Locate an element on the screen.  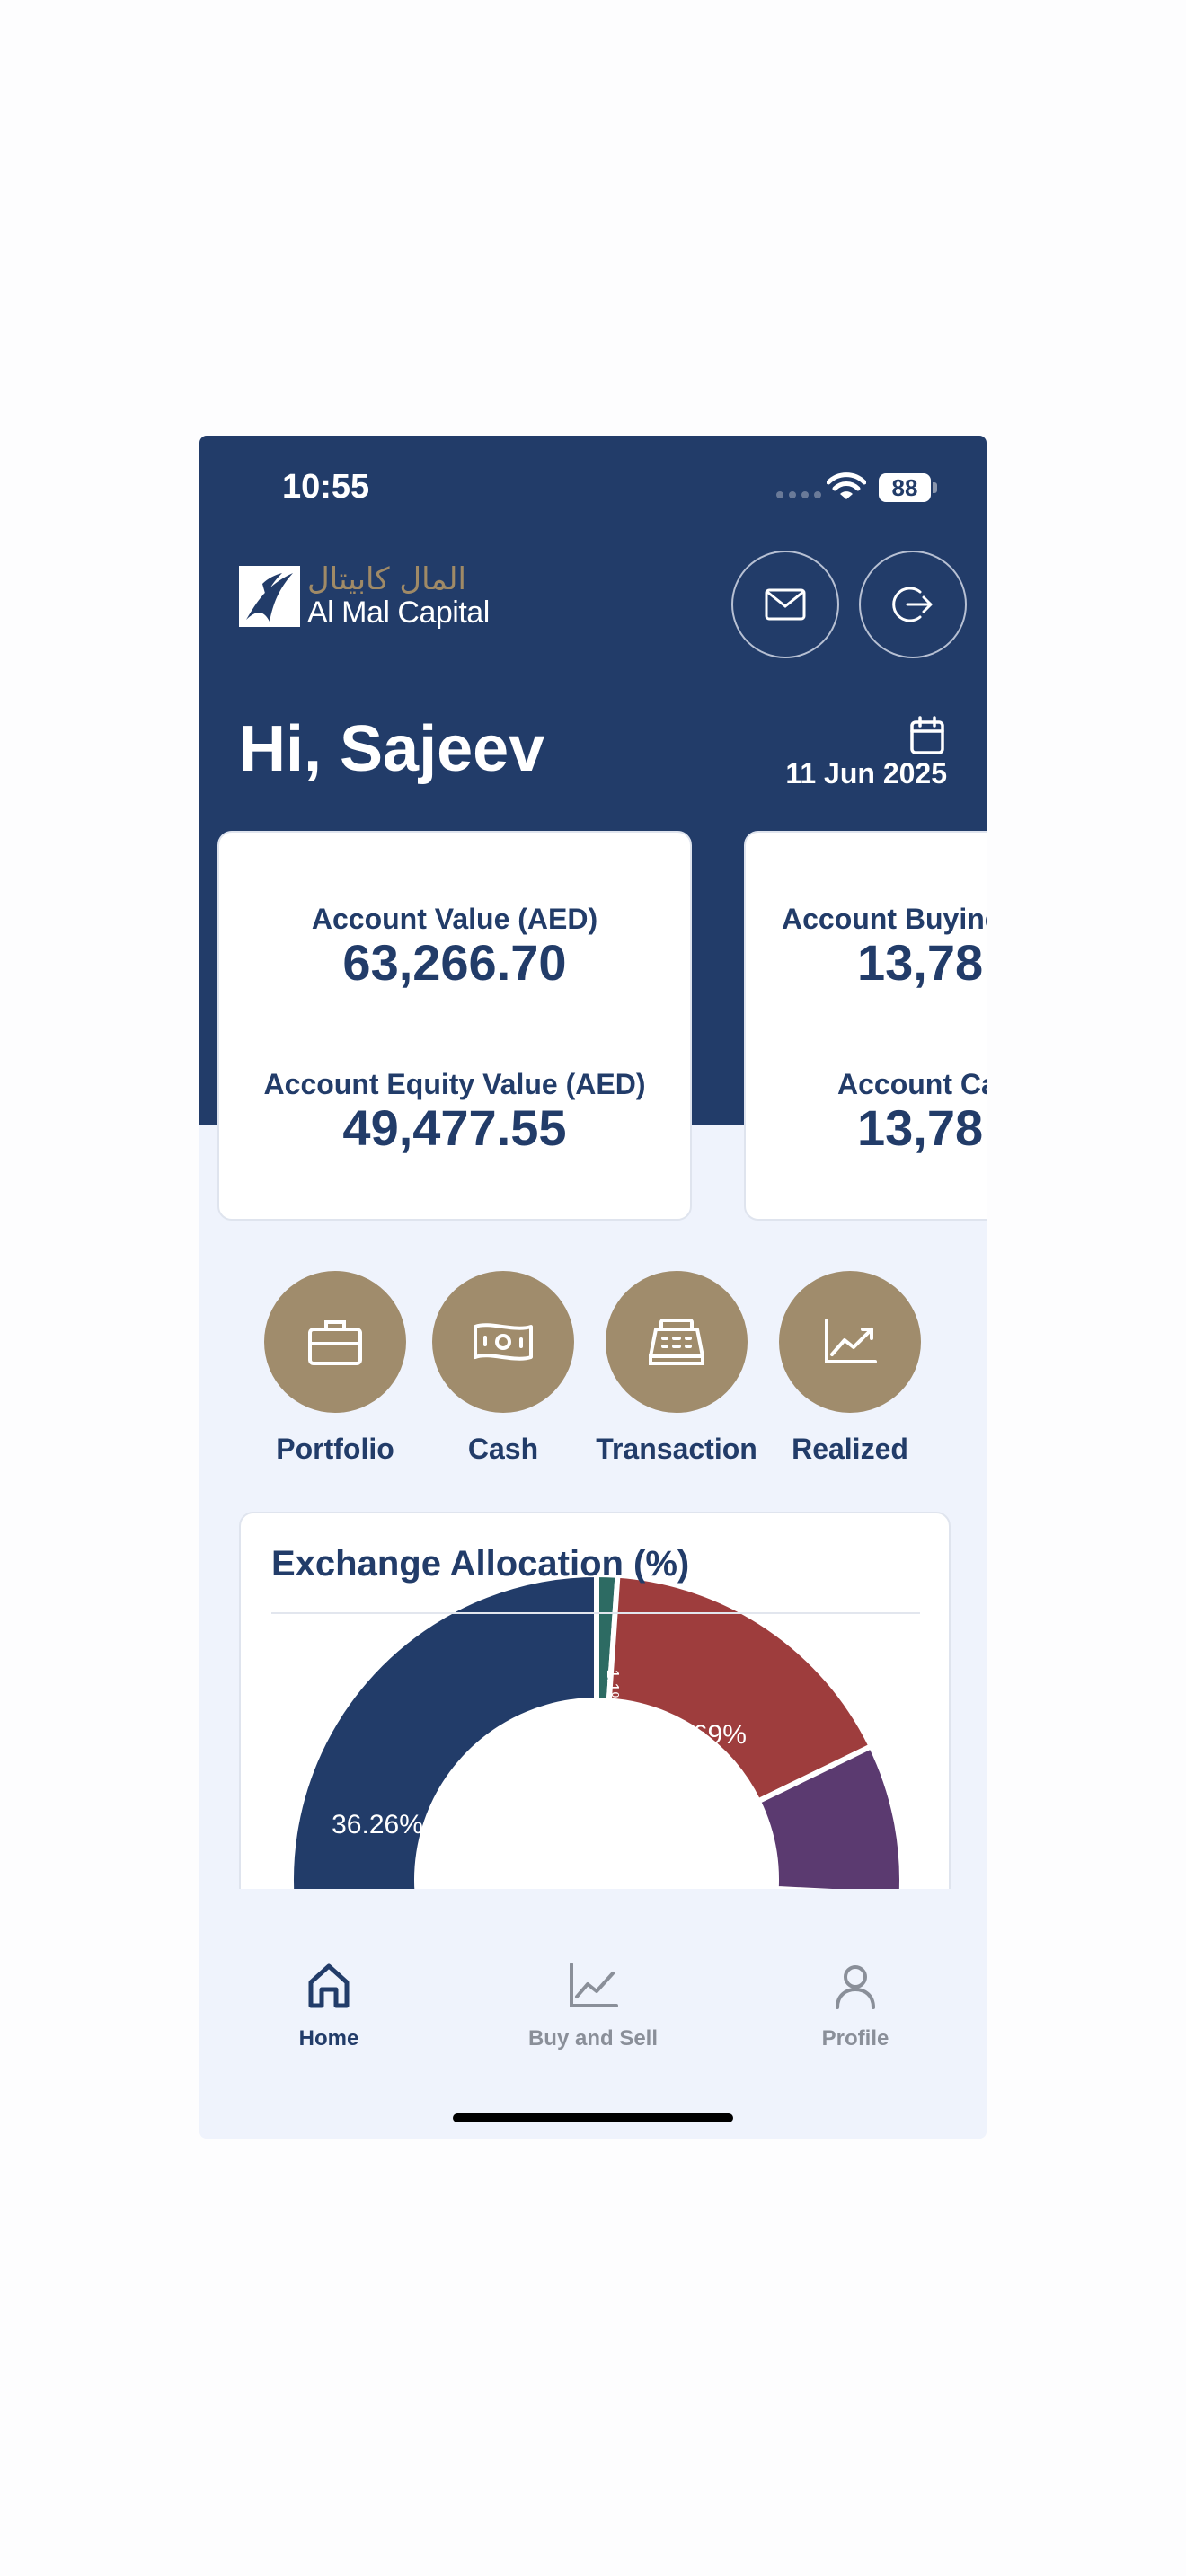
user-icon is located at coordinates (855, 1987).